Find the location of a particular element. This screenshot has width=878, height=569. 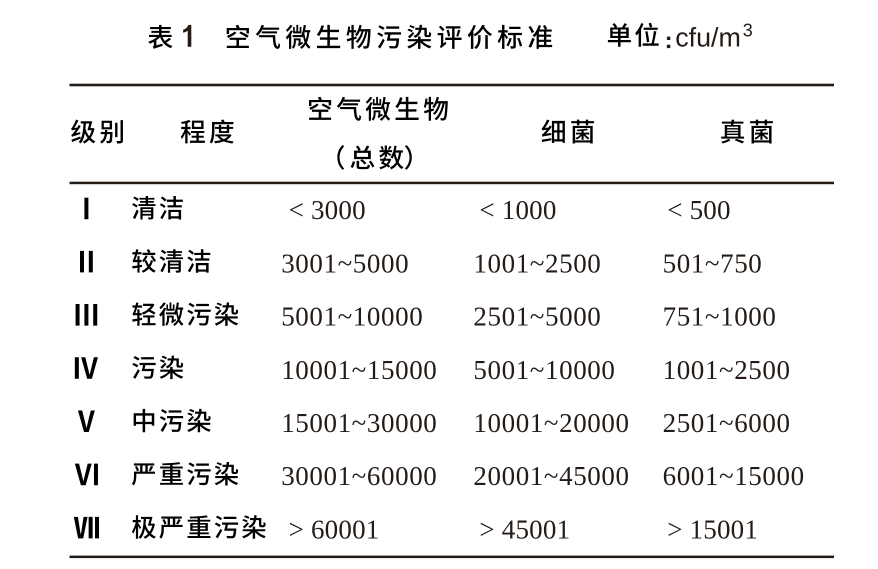

svg-text: 10001~15000 is located at coordinates (359, 370).